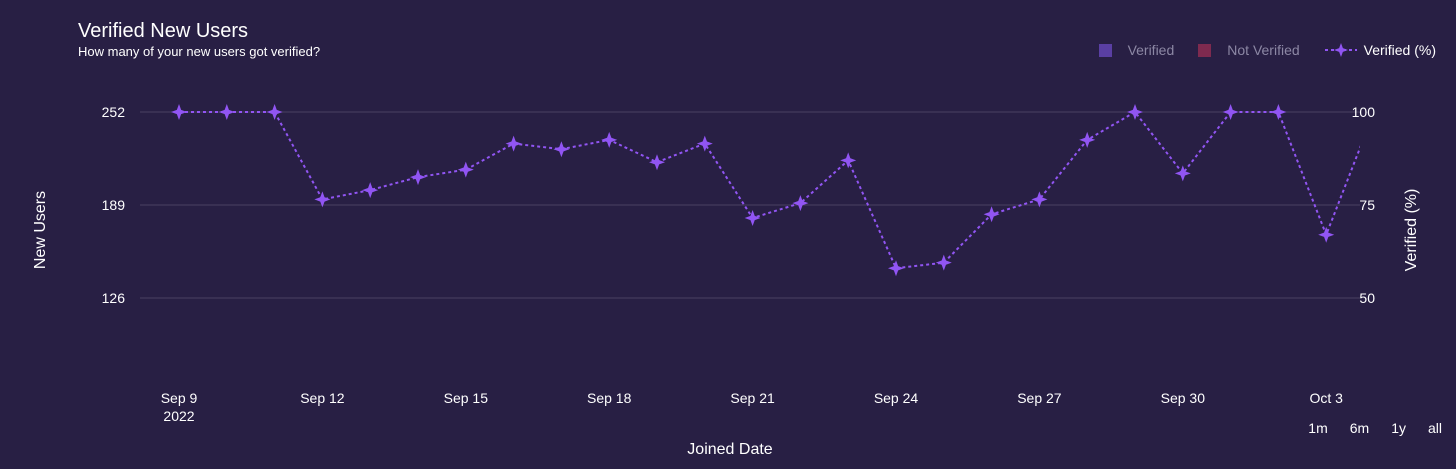 This screenshot has width=1456, height=469. I want to click on legend-item-not-verified: Not Verified, so click(1249, 50).